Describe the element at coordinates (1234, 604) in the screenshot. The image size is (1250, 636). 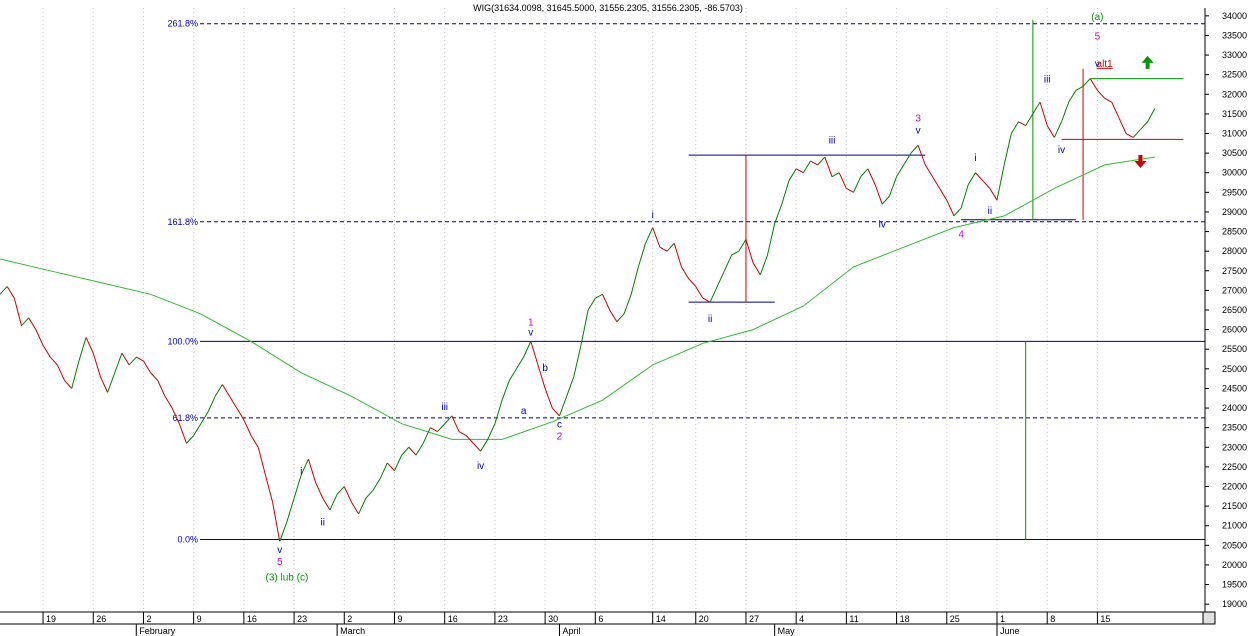
I see `y-tick-label: 19000` at that location.